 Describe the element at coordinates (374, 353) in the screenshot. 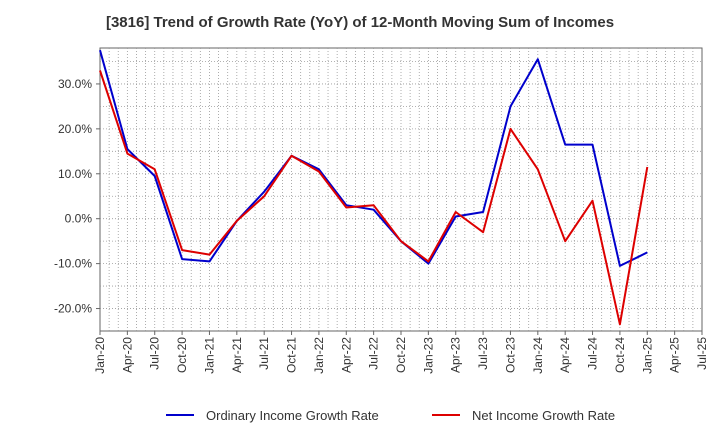

I see `x-tick-label: Jul-22` at that location.